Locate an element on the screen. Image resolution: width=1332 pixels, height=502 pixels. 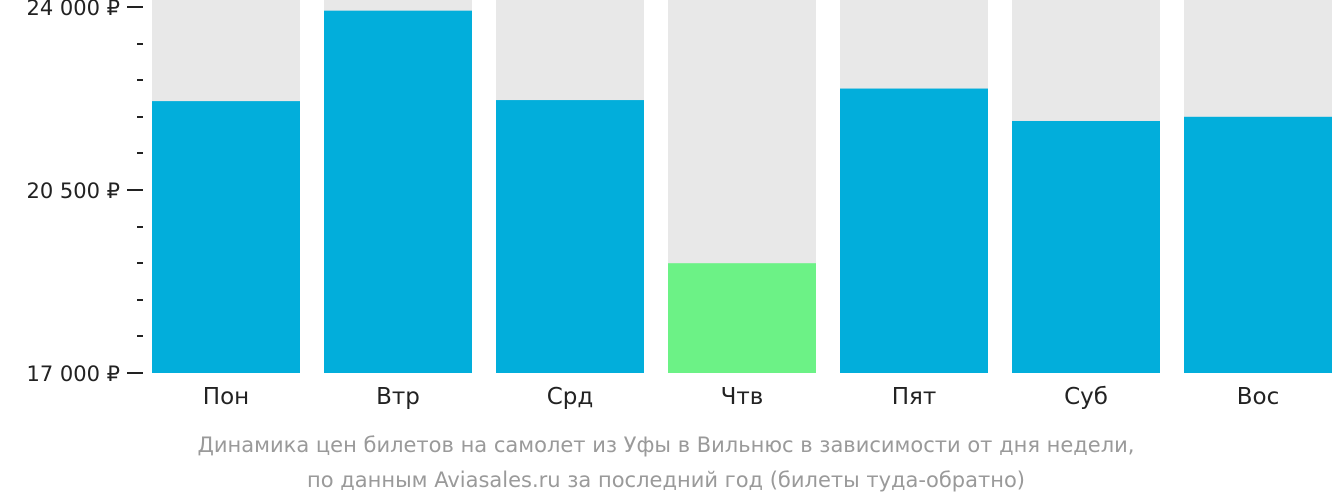
y-tick-label: 24 000 ₽ is located at coordinates (73, 10).